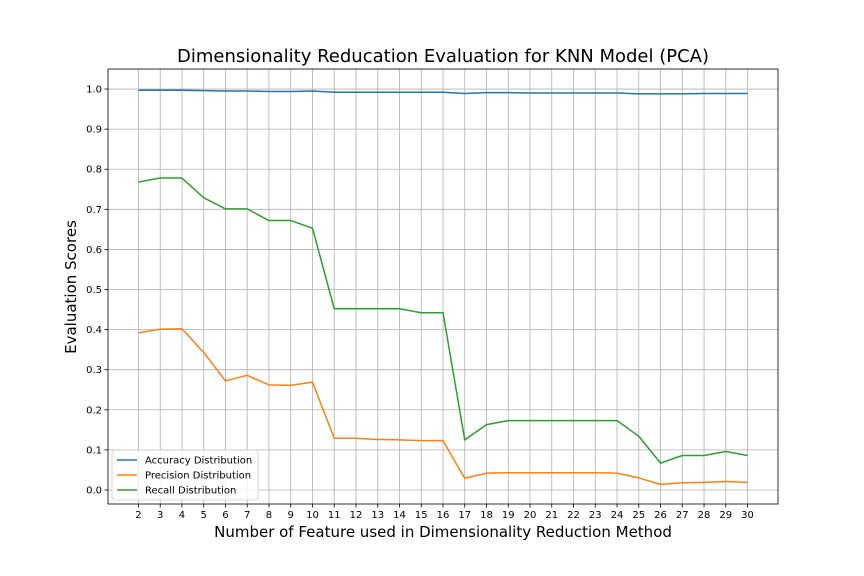 The width and height of the screenshot is (864, 576). Describe the element at coordinates (443, 92) in the screenshot. I see `series-line-accuracy-distribution` at that location.